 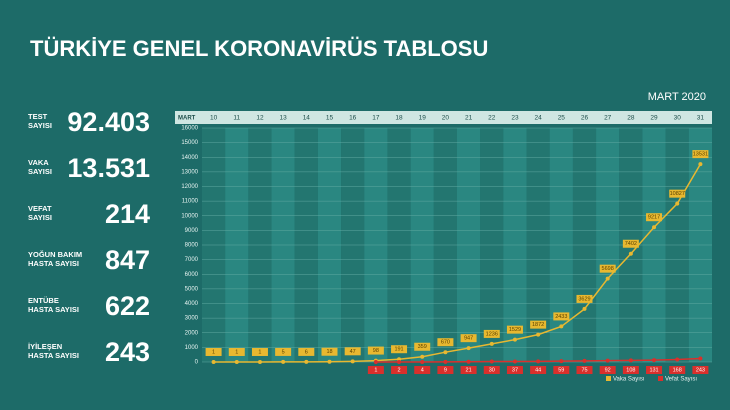 I want to click on x-tick-label: 23, so click(x=515, y=118).